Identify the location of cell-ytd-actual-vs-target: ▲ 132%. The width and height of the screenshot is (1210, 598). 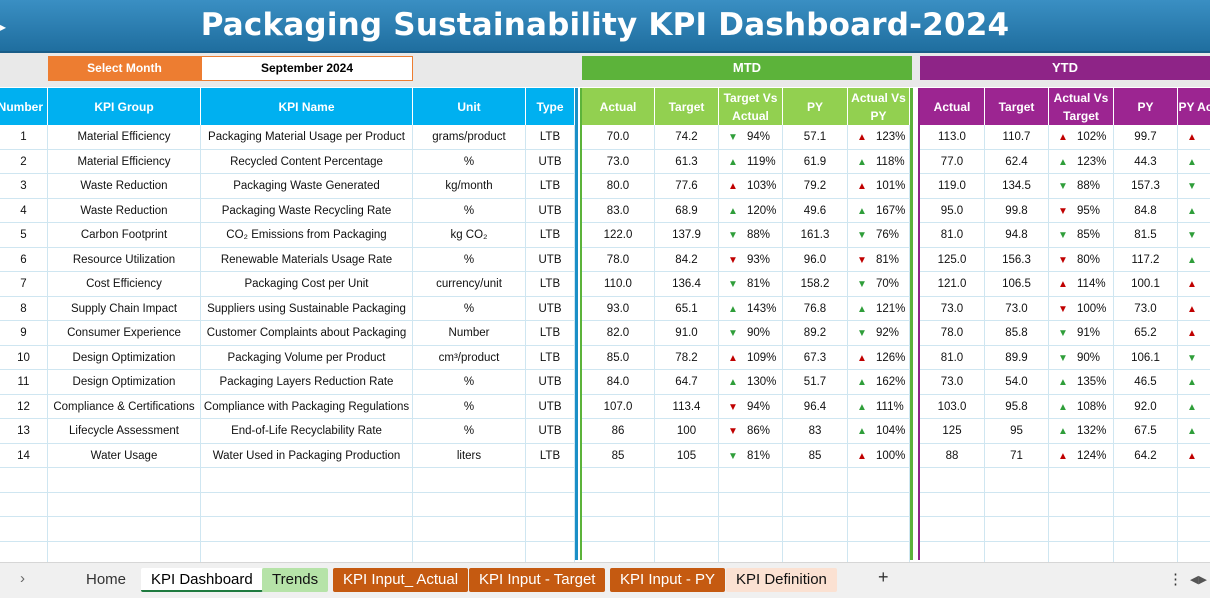
(1081, 431).